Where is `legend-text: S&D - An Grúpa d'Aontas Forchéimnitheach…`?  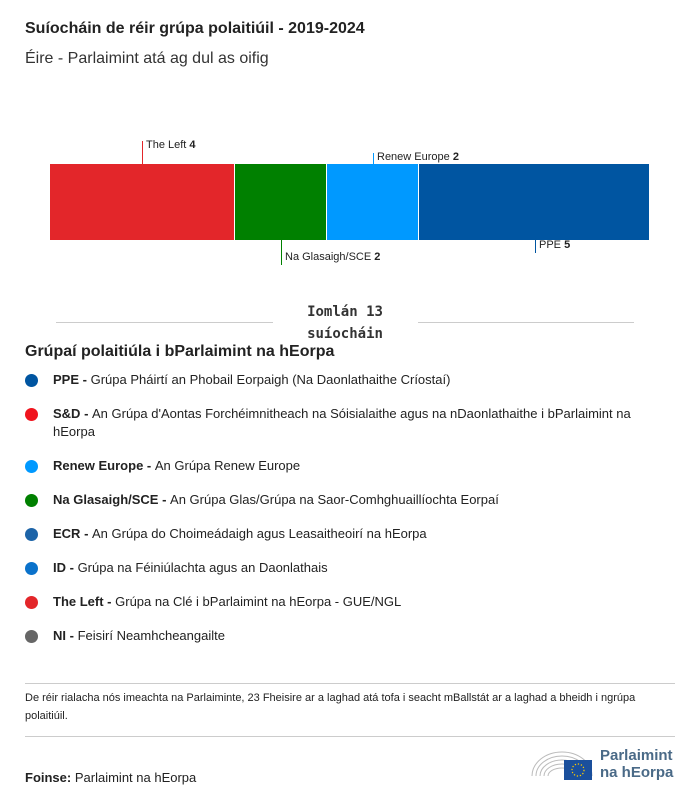
legend-text: S&D - An Grúpa d'Aontas Forchéimnitheach… is located at coordinates (342, 422).